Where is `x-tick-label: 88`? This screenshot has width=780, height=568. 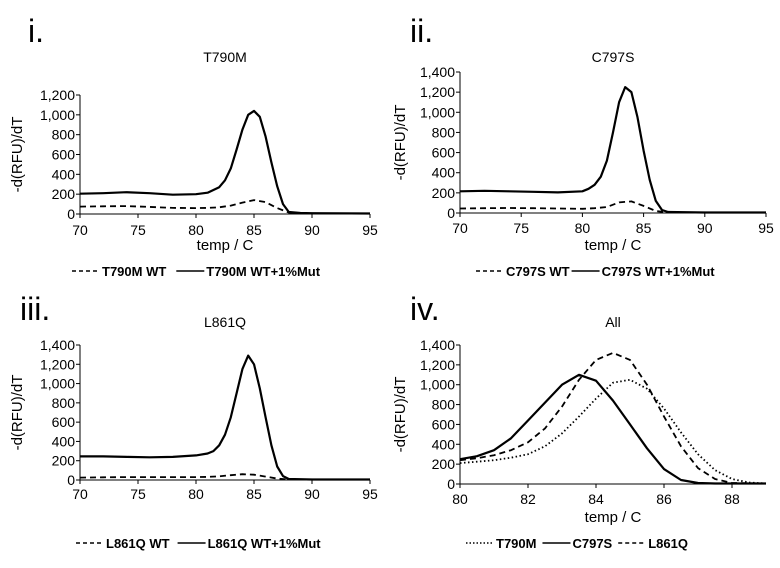
x-tick-label: 88 is located at coordinates (732, 499).